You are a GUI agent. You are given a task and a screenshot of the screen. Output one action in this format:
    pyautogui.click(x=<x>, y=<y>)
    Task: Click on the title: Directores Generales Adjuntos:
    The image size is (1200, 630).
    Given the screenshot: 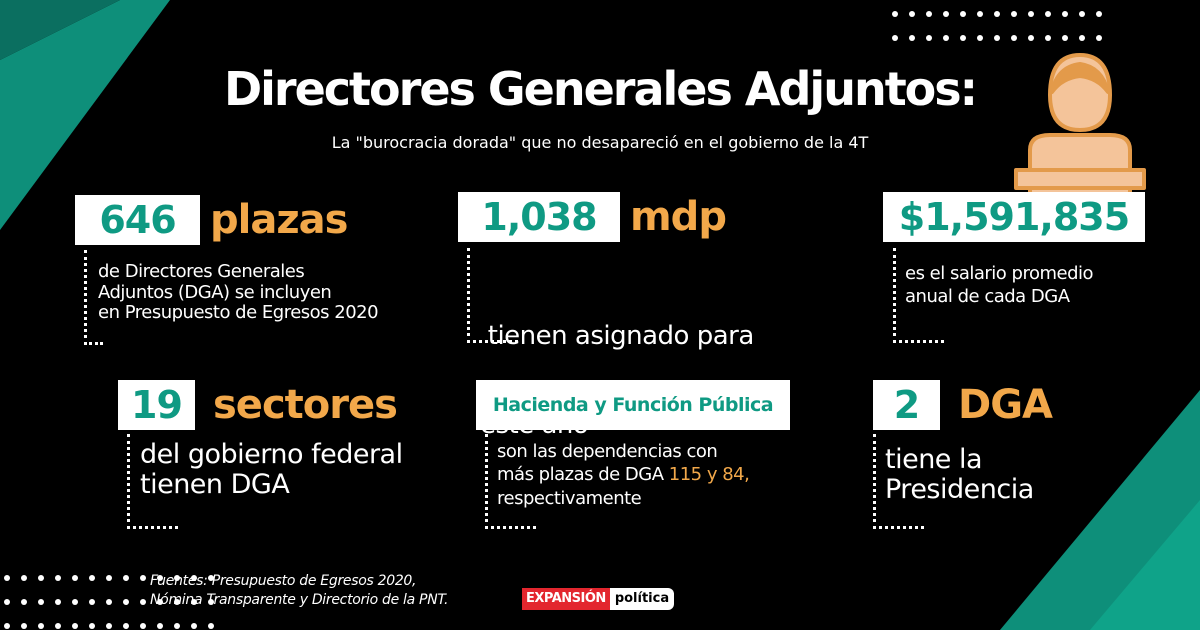 What is the action you would take?
    pyautogui.click(x=600, y=89)
    